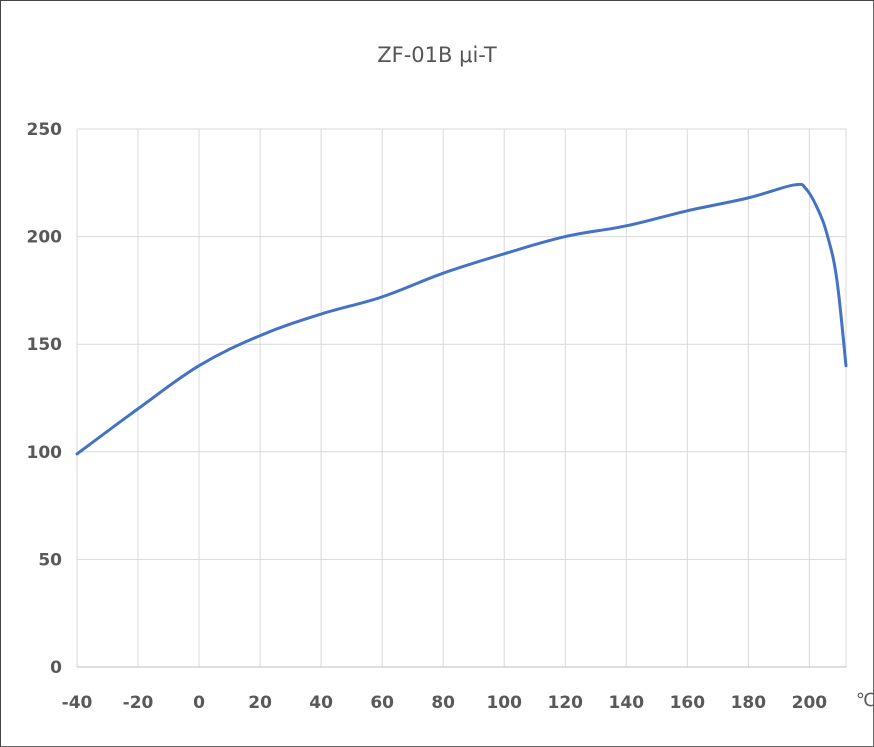 Image resolution: width=874 pixels, height=747 pixels. I want to click on x-tick-label: 100, so click(504, 703).